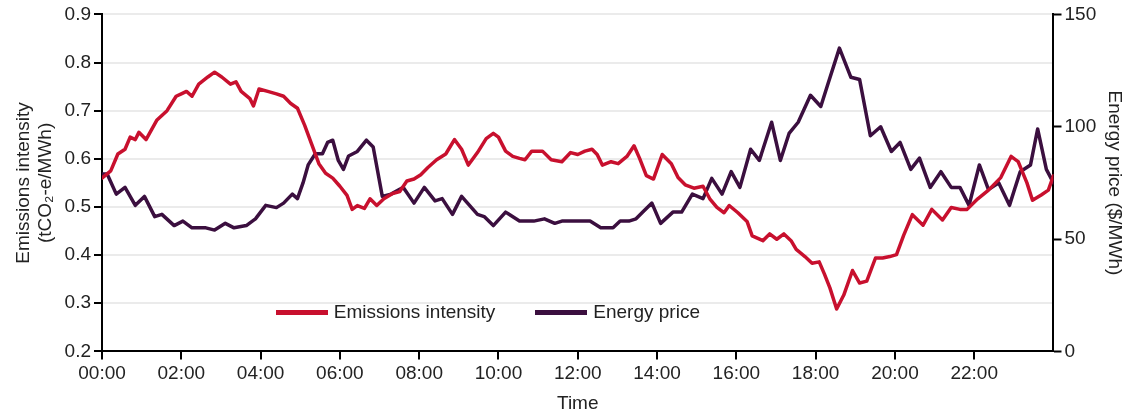 The height and width of the screenshot is (419, 1140). What do you see at coordinates (181, 373) in the screenshot?
I see `x-tick-label: 02:00` at bounding box center [181, 373].